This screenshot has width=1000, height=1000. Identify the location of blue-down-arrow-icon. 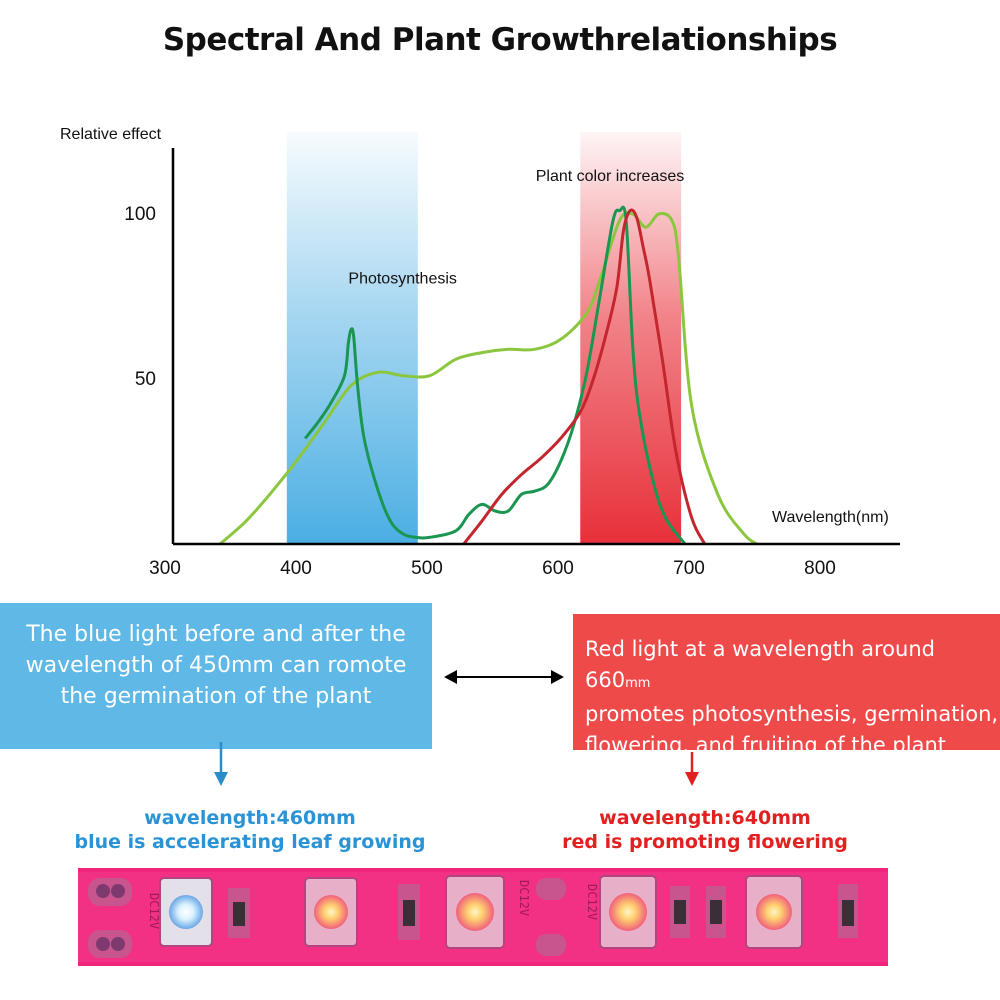
(221, 764).